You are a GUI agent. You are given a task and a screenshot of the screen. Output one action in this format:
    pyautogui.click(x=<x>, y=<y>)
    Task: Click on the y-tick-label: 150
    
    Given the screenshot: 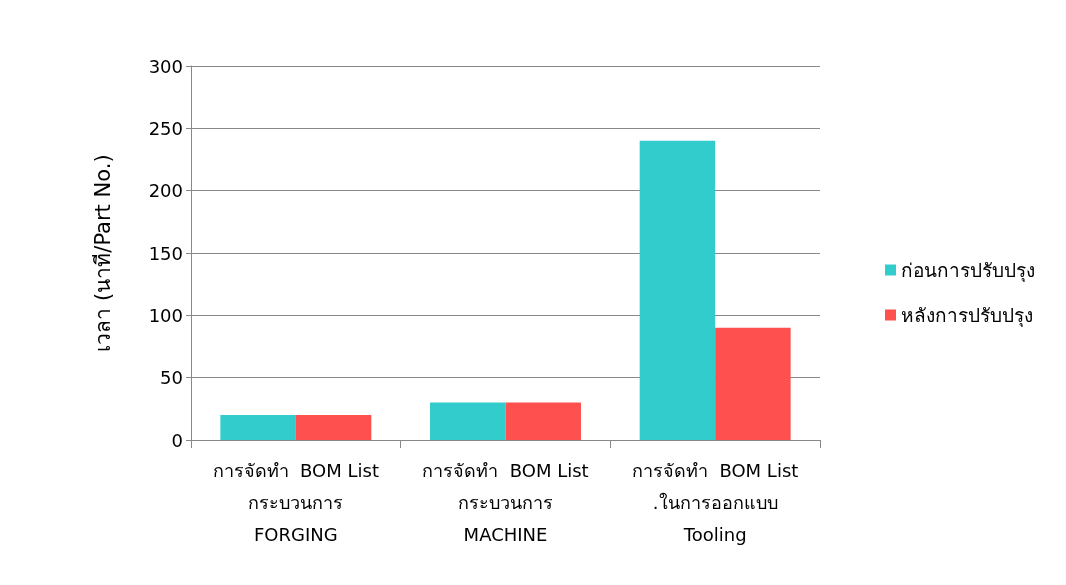 What is the action you would take?
    pyautogui.click(x=165, y=253)
    